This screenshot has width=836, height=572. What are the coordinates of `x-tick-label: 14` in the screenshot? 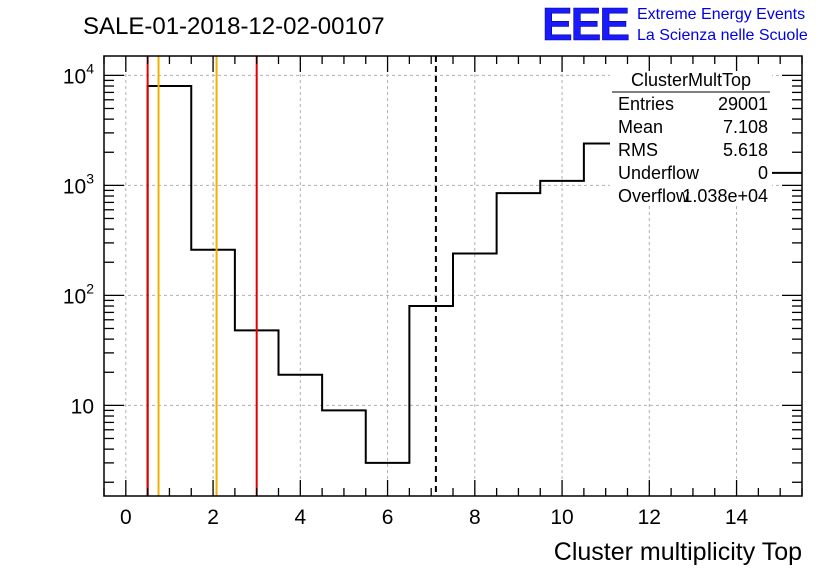 It's located at (737, 517).